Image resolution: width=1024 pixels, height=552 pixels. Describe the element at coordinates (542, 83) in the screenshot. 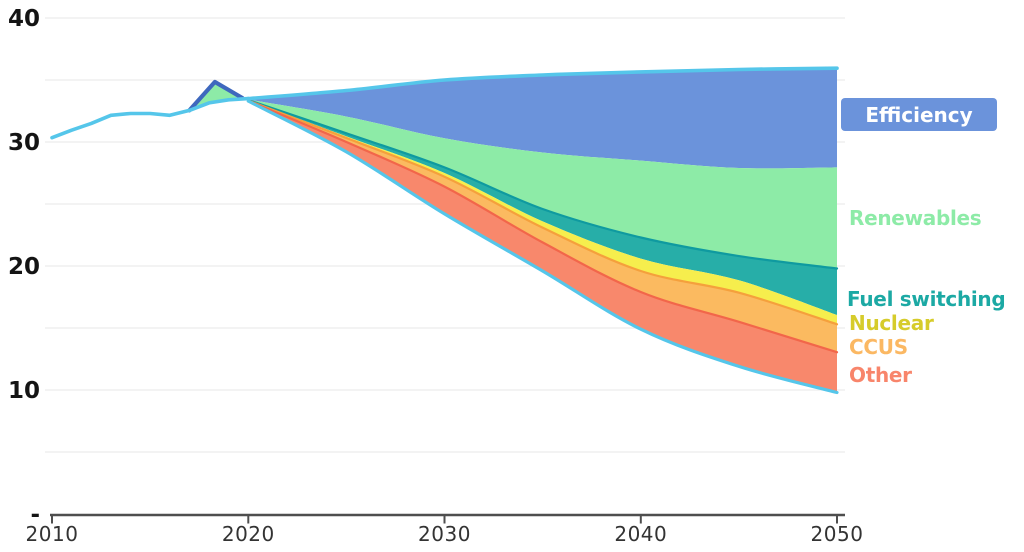

I see `baseline-top-line` at that location.